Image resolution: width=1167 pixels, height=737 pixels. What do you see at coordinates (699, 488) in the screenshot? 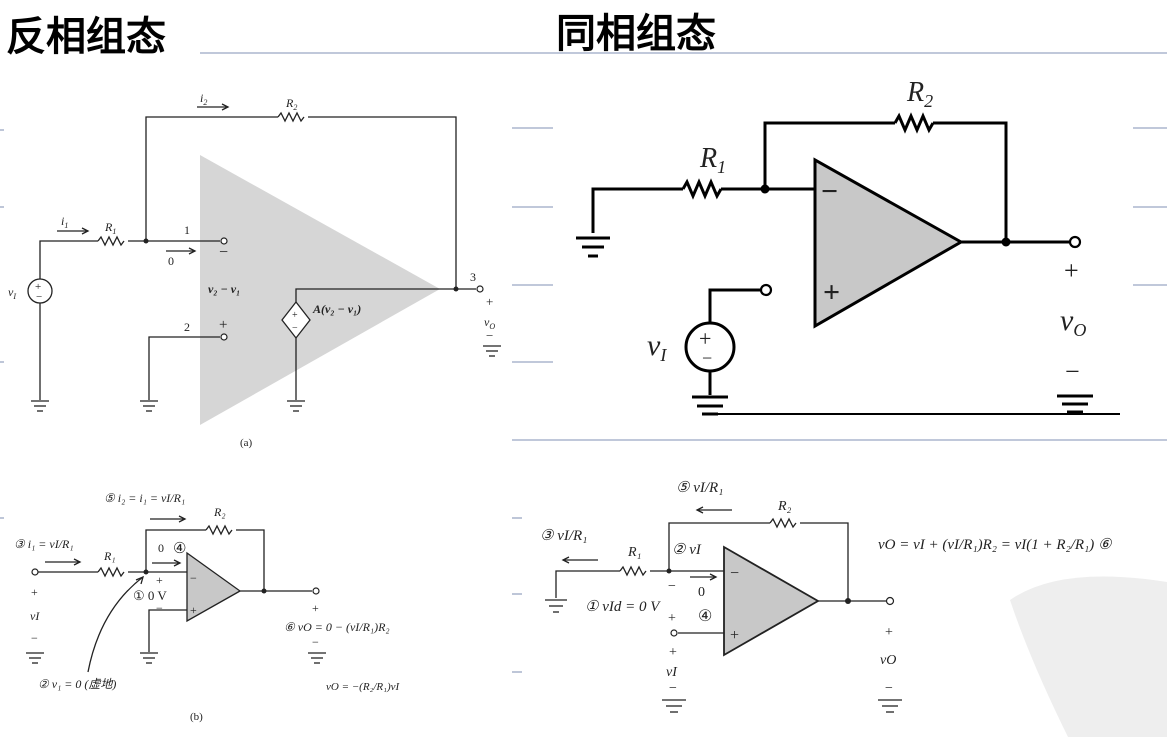
I see `step-5-label: ⑤ vI/R₁` at bounding box center [699, 488].